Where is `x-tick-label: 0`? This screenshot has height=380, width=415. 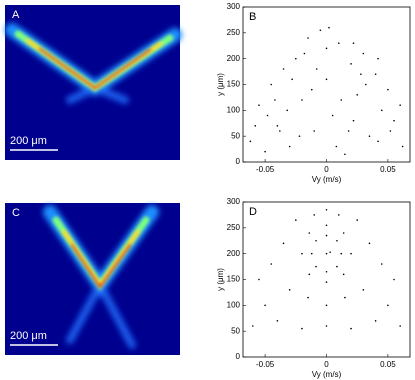
x-tick-label: 0 is located at coordinates (326, 169).